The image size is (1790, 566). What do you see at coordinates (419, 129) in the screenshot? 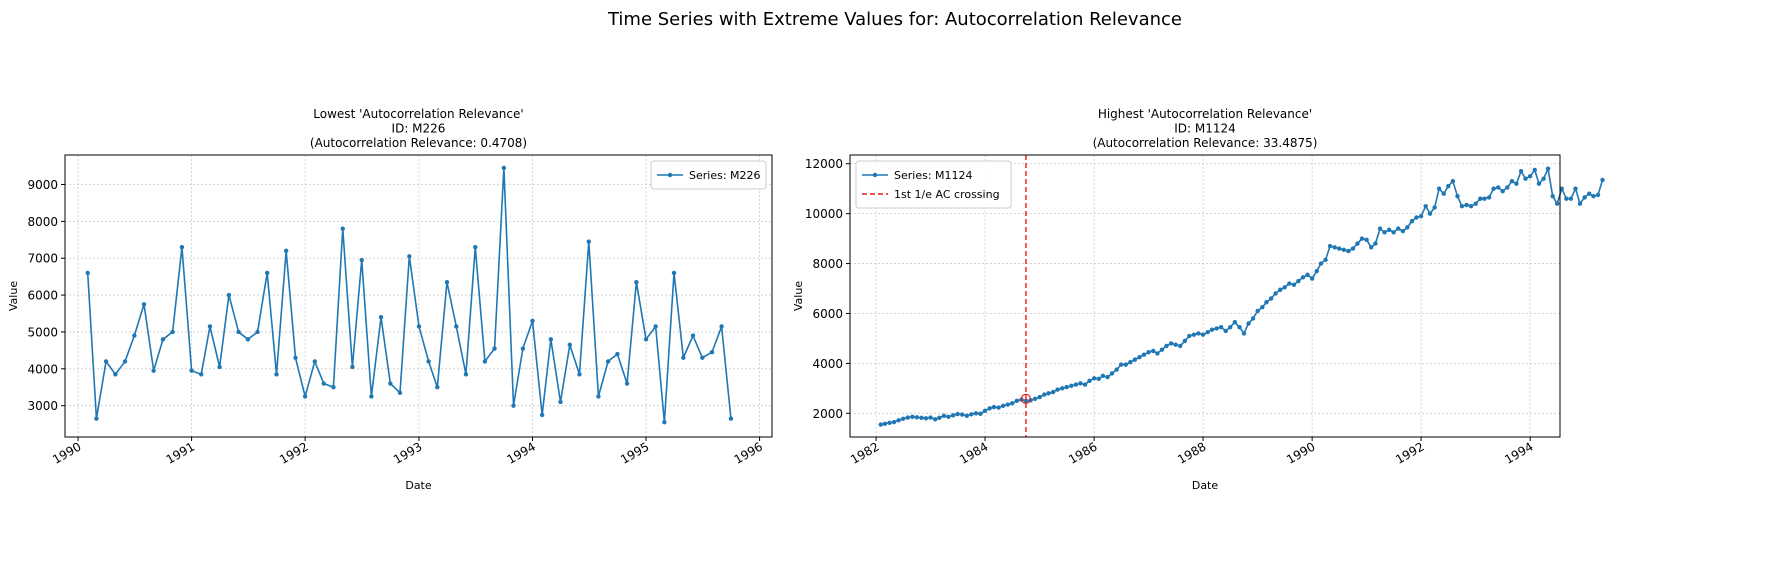
I see `chart-title-line: ID: M226` at bounding box center [419, 129].